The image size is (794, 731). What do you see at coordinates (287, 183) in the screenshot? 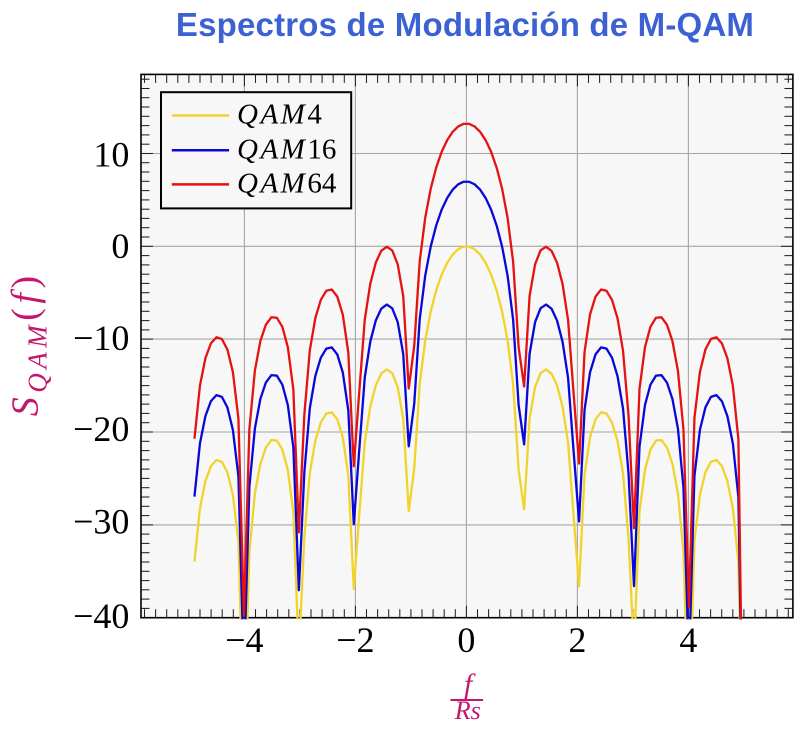
I see `svg-text: QAM64` at bounding box center [287, 183].